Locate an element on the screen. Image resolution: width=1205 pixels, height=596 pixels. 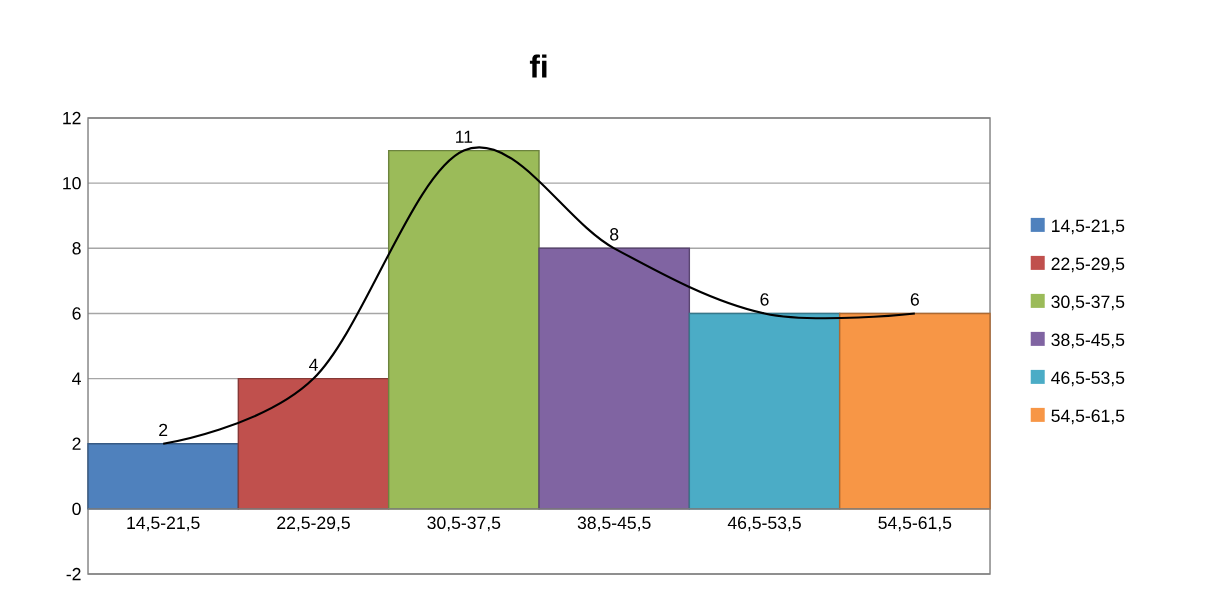
chart-title: fi is located at coordinates (538, 66).